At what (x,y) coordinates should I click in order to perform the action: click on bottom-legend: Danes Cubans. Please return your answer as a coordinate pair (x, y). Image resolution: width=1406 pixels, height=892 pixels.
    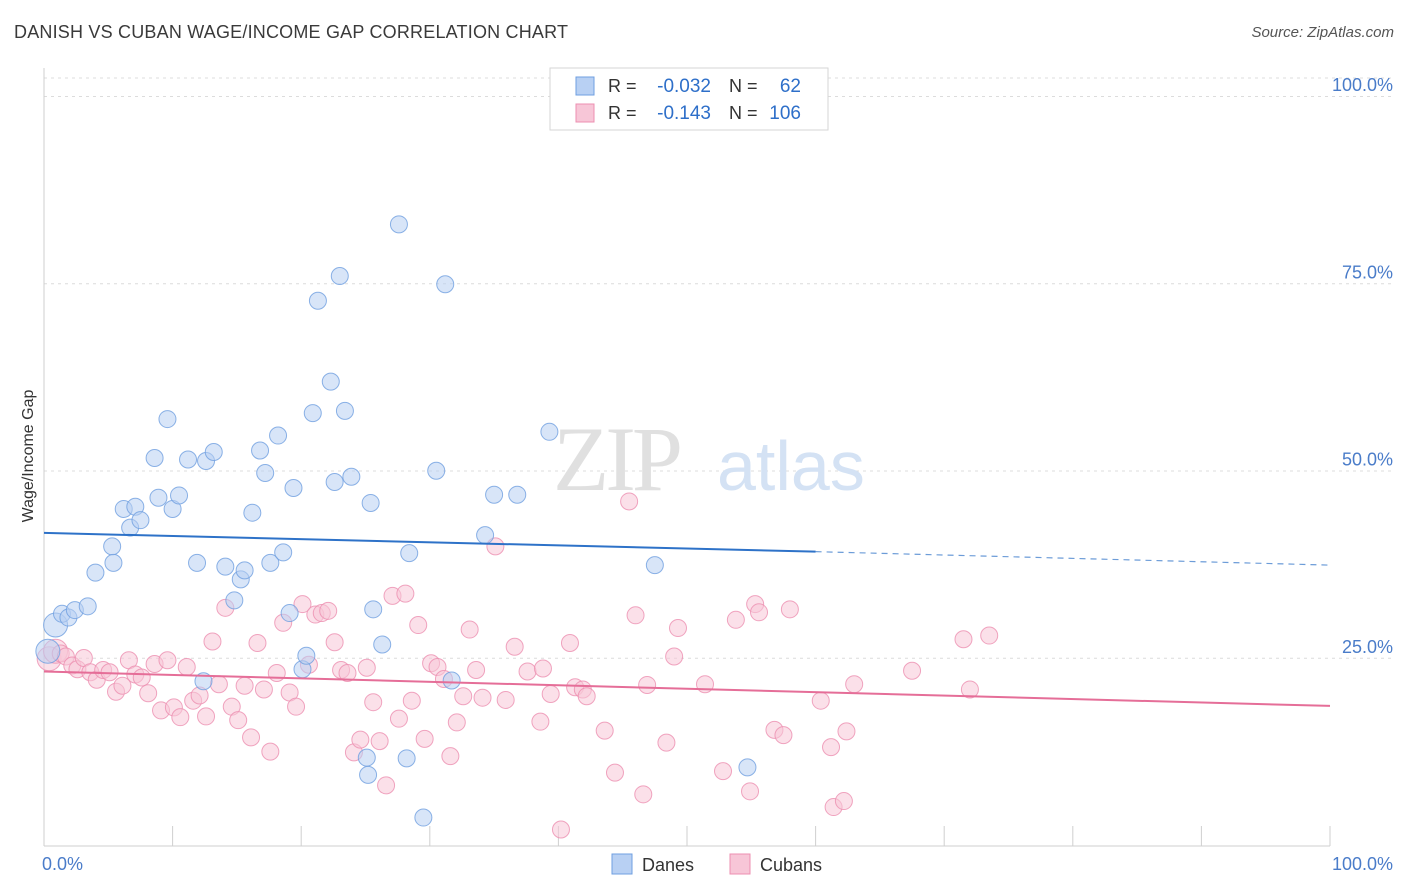
    Looking at the image, I should click on (716, 864).